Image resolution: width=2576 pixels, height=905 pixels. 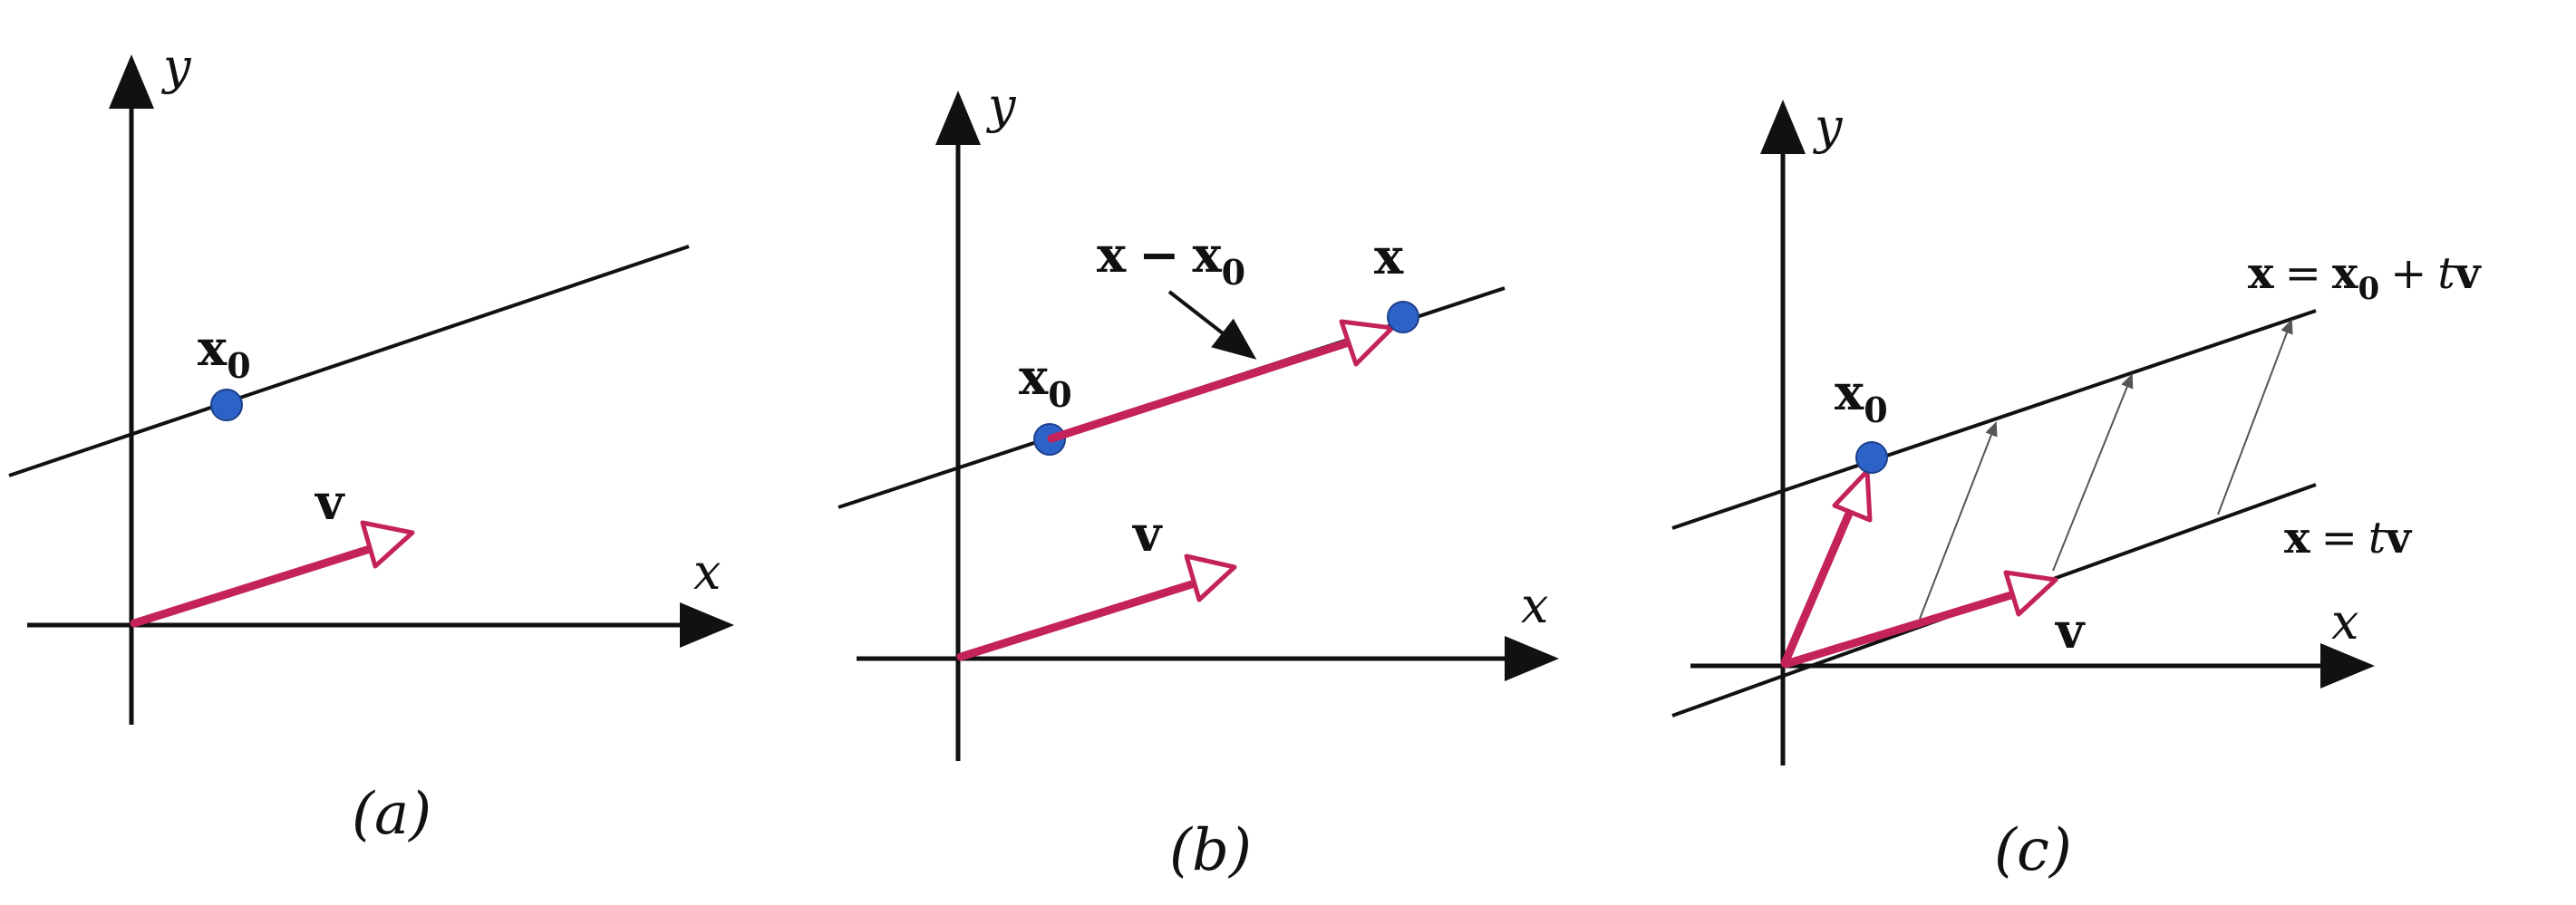 I want to click on panel-b-diff-pointer, so click(x=1212, y=325).